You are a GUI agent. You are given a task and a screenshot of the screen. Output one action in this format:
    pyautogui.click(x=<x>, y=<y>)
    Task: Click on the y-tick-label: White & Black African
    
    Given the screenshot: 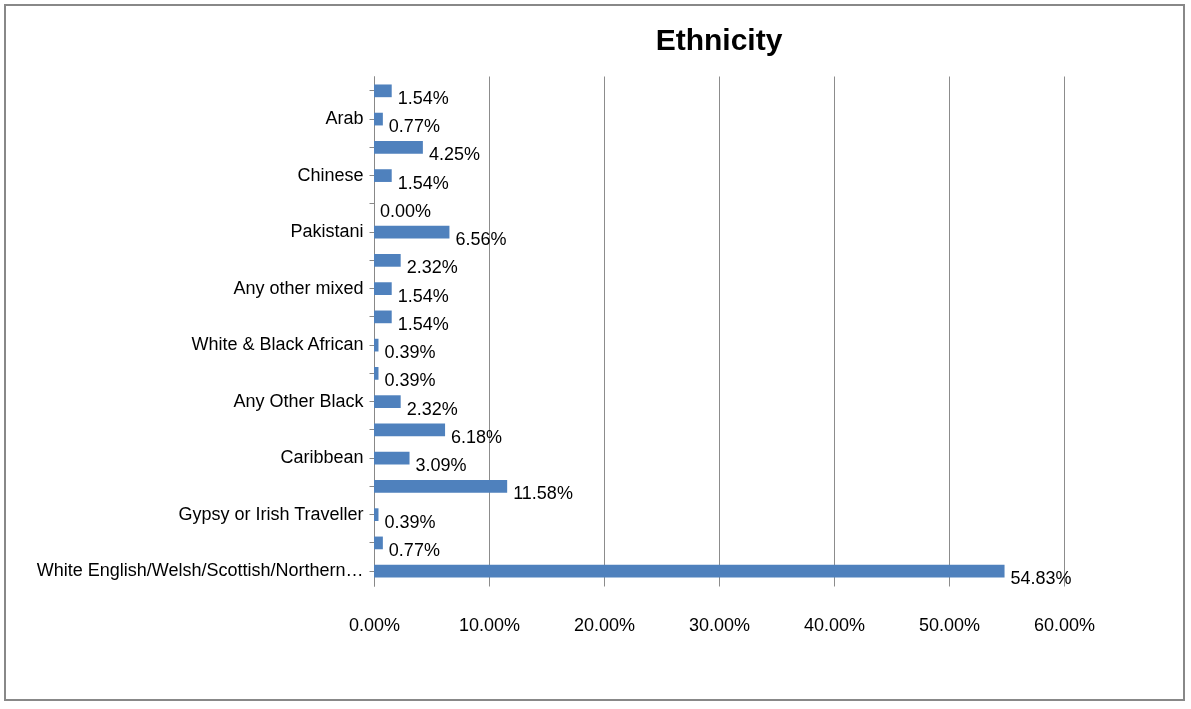 What is the action you would take?
    pyautogui.click(x=277, y=344)
    